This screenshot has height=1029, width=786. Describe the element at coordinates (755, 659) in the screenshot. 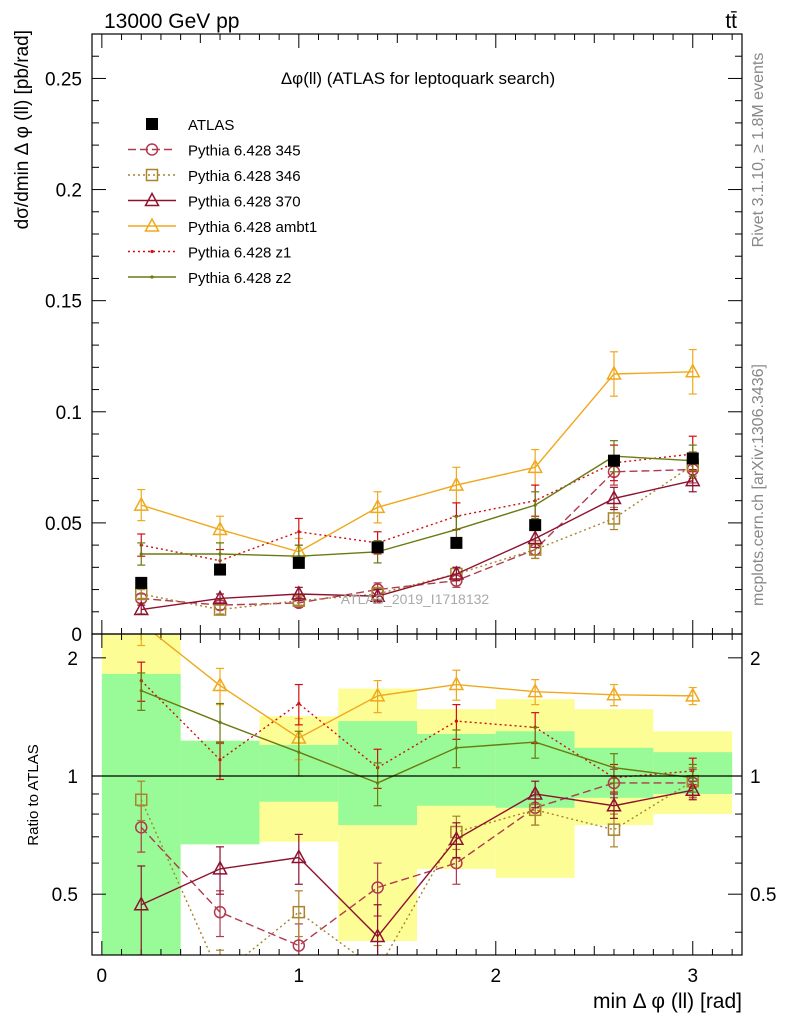

I see `y-tick-label-ratio-right: 2` at that location.